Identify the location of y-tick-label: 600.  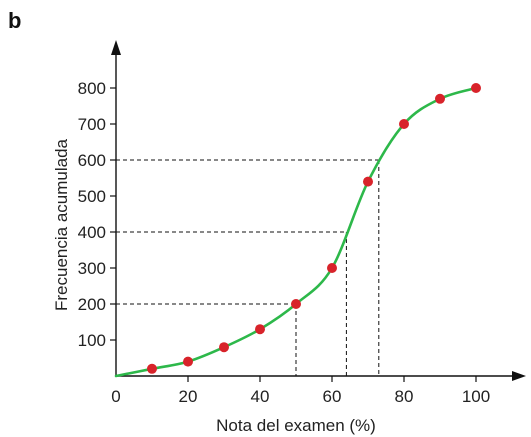
(92, 160).